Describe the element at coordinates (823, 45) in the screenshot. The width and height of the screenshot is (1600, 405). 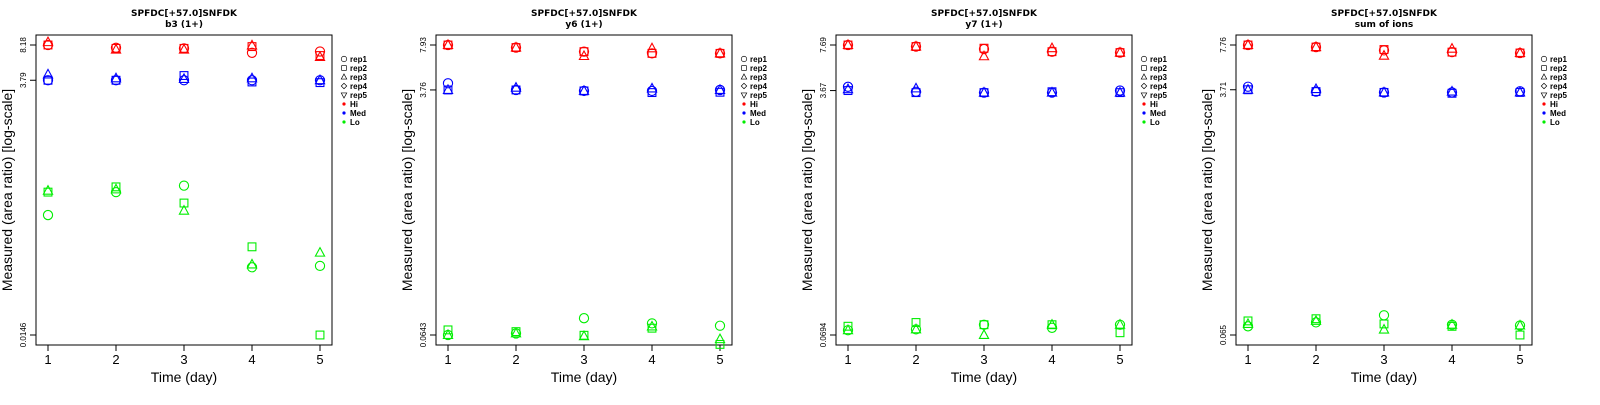
I see `y-tick-label: 7.69` at that location.